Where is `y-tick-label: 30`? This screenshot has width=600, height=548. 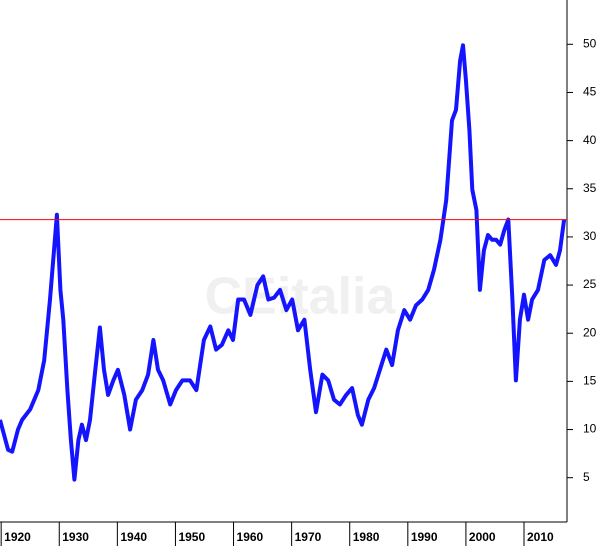
y-tick-label: 30 is located at coordinates (590, 236).